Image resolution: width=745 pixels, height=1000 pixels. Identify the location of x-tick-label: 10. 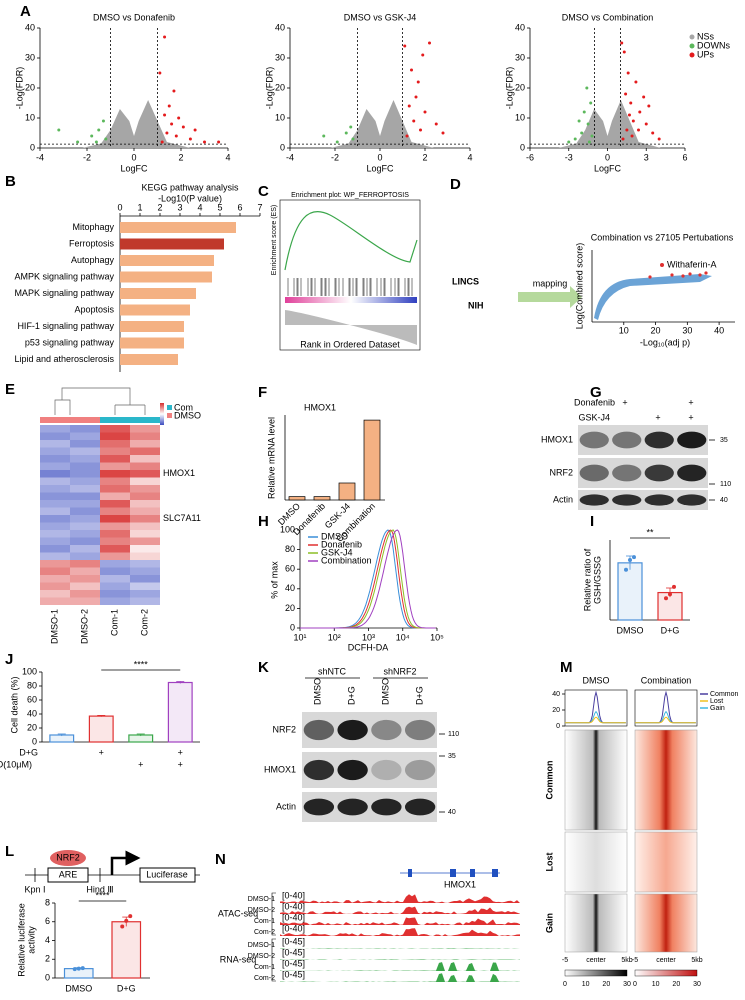
(624, 330).